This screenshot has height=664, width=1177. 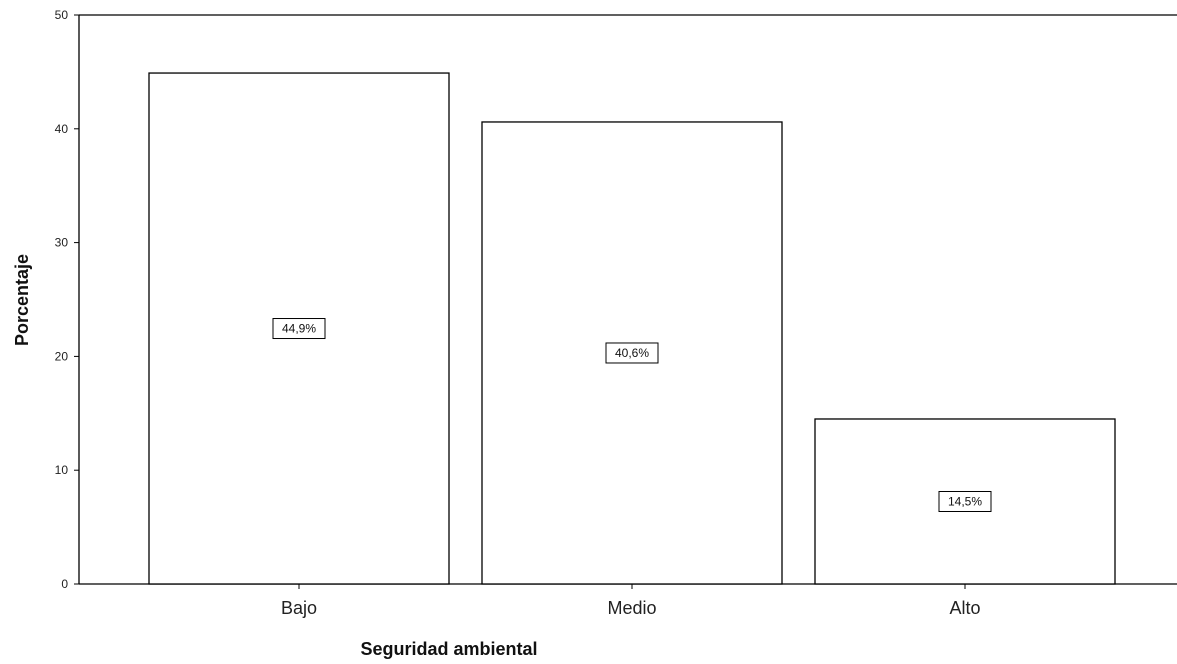 I want to click on y-tick-label: 0, so click(x=64, y=584).